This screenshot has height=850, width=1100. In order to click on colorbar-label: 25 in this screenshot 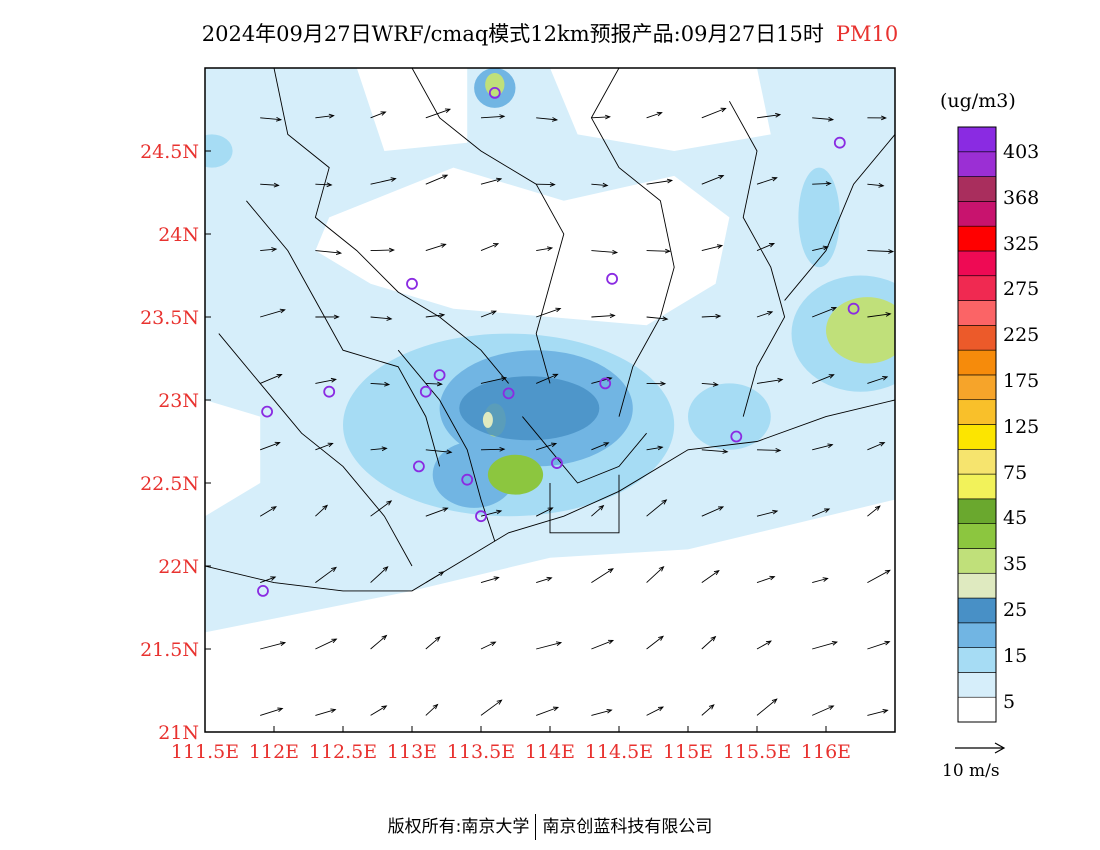, I will do `click(1015, 610)`.